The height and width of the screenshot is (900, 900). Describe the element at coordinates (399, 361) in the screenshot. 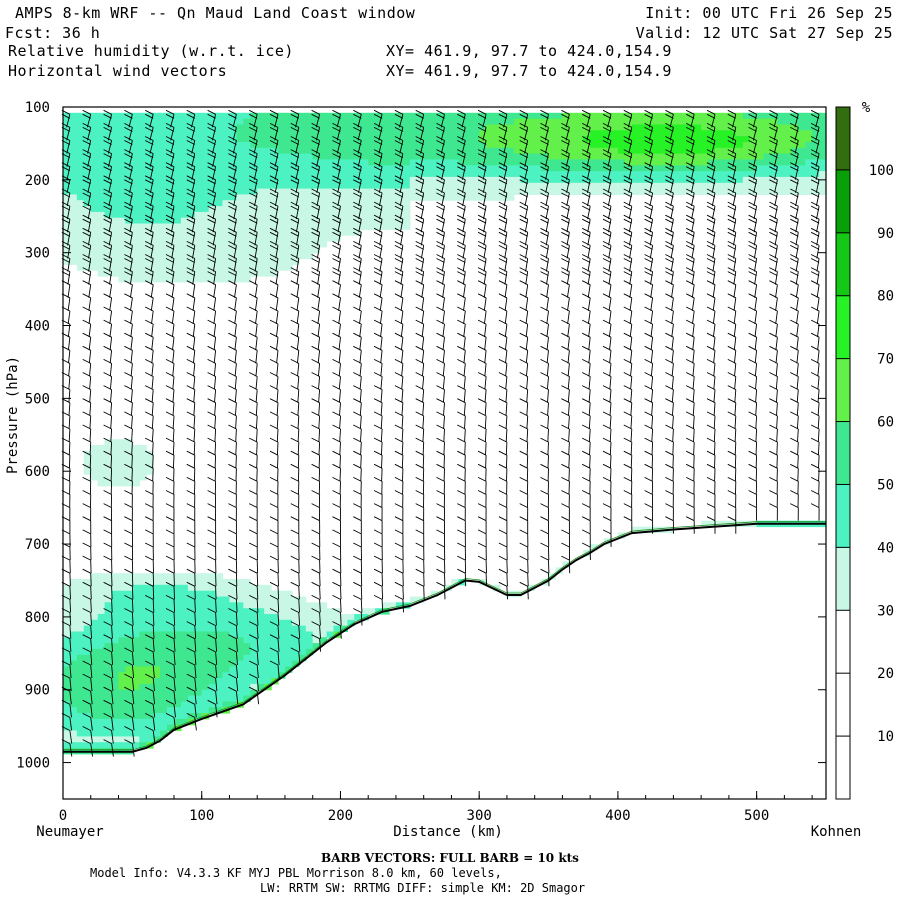

I see `wind-barb-column` at that location.